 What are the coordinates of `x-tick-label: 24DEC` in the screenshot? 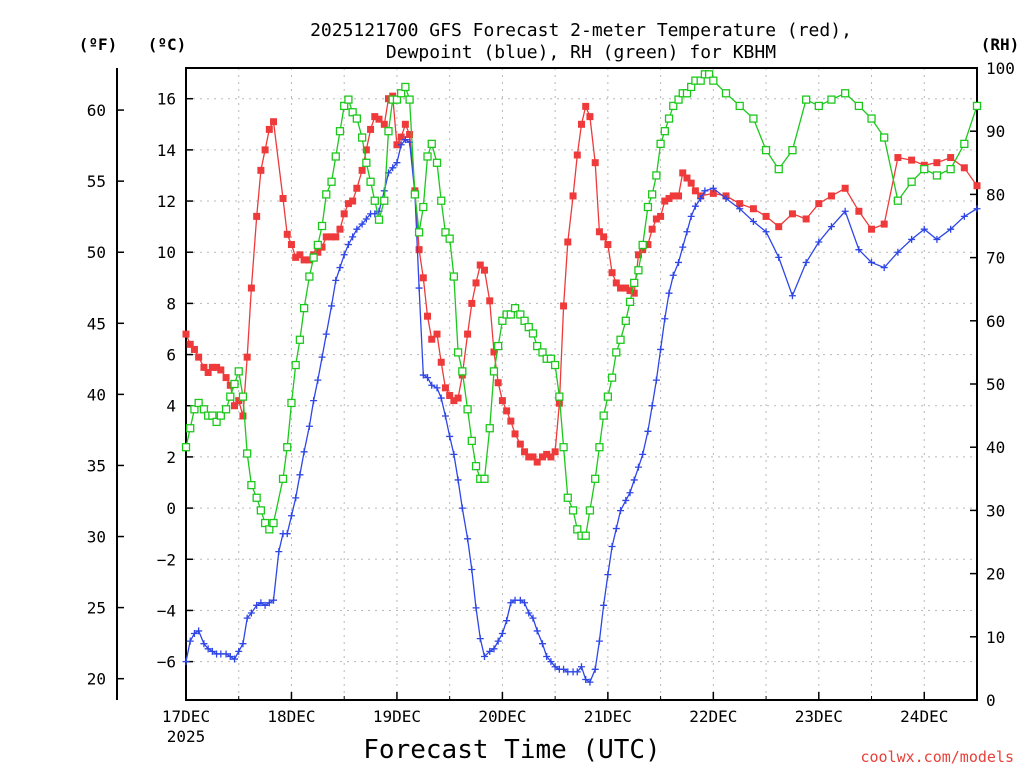 It's located at (924, 716).